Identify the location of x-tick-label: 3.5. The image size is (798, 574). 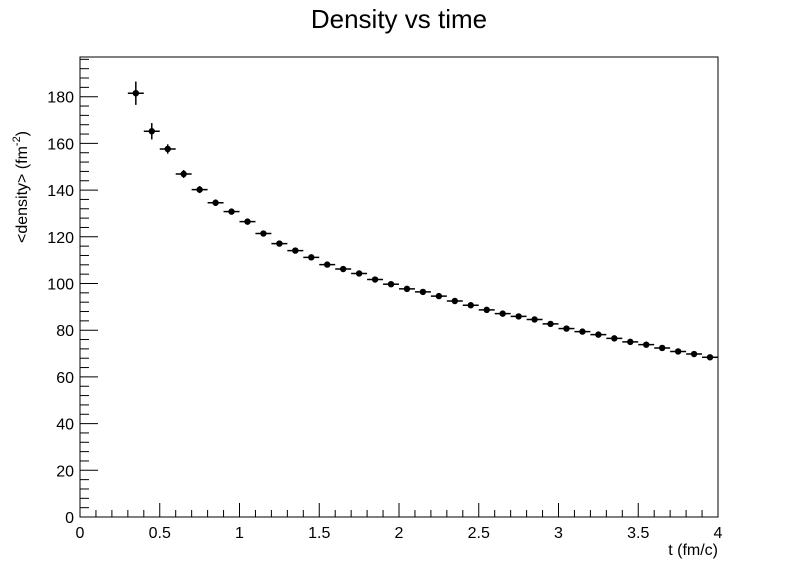
(638, 533).